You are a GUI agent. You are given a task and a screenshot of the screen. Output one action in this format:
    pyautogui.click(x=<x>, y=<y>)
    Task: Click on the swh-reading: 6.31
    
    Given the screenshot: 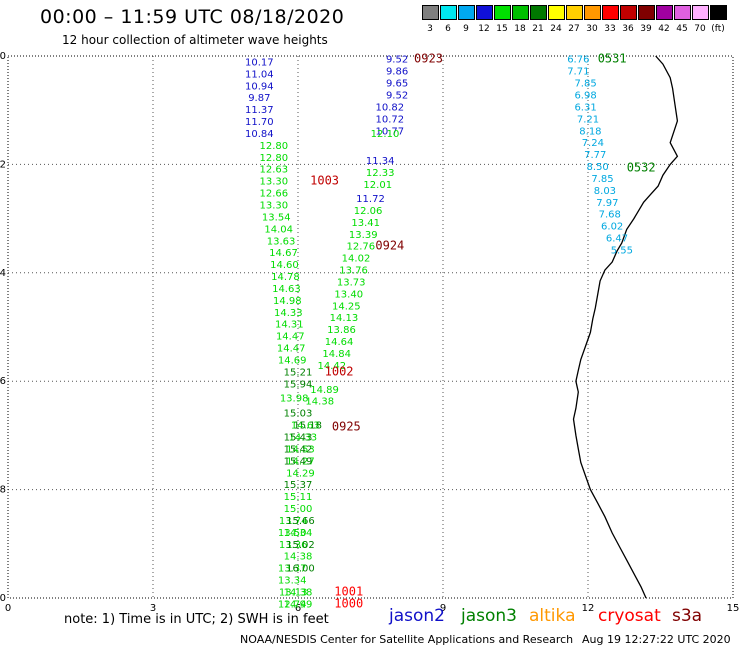 What is the action you would take?
    pyautogui.click(x=585, y=107)
    